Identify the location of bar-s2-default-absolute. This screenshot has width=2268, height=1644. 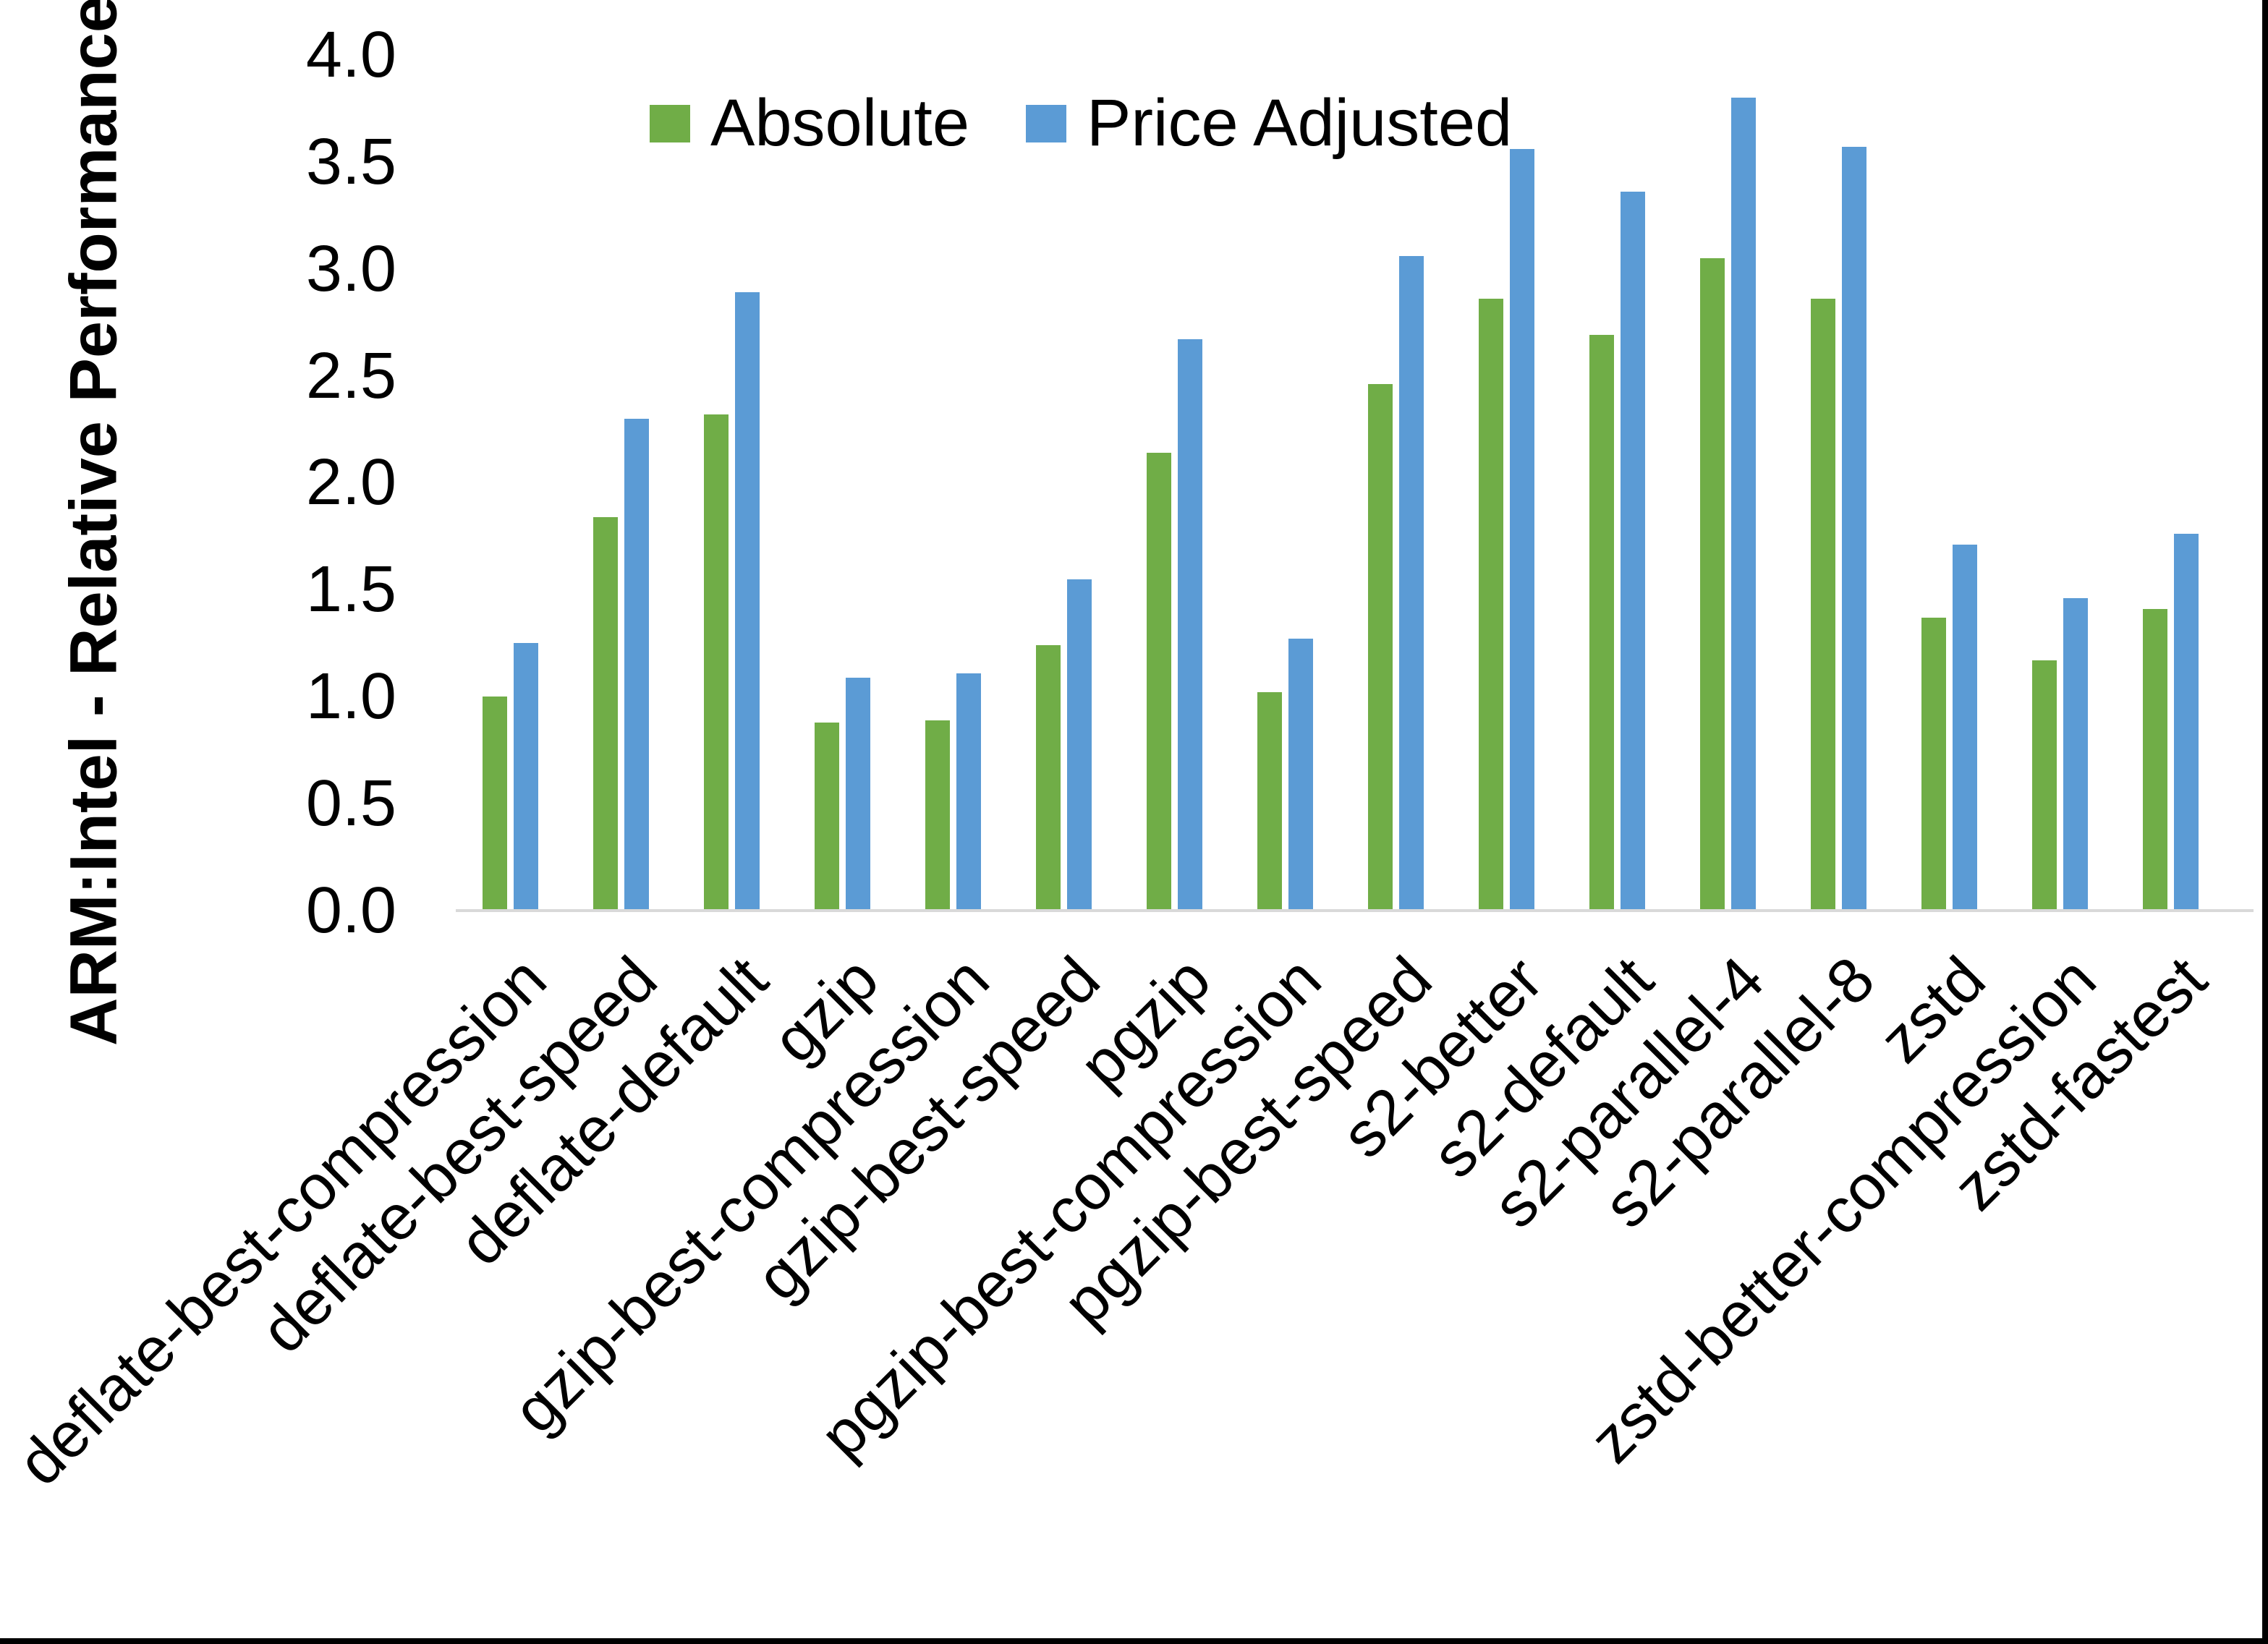
(1601, 623).